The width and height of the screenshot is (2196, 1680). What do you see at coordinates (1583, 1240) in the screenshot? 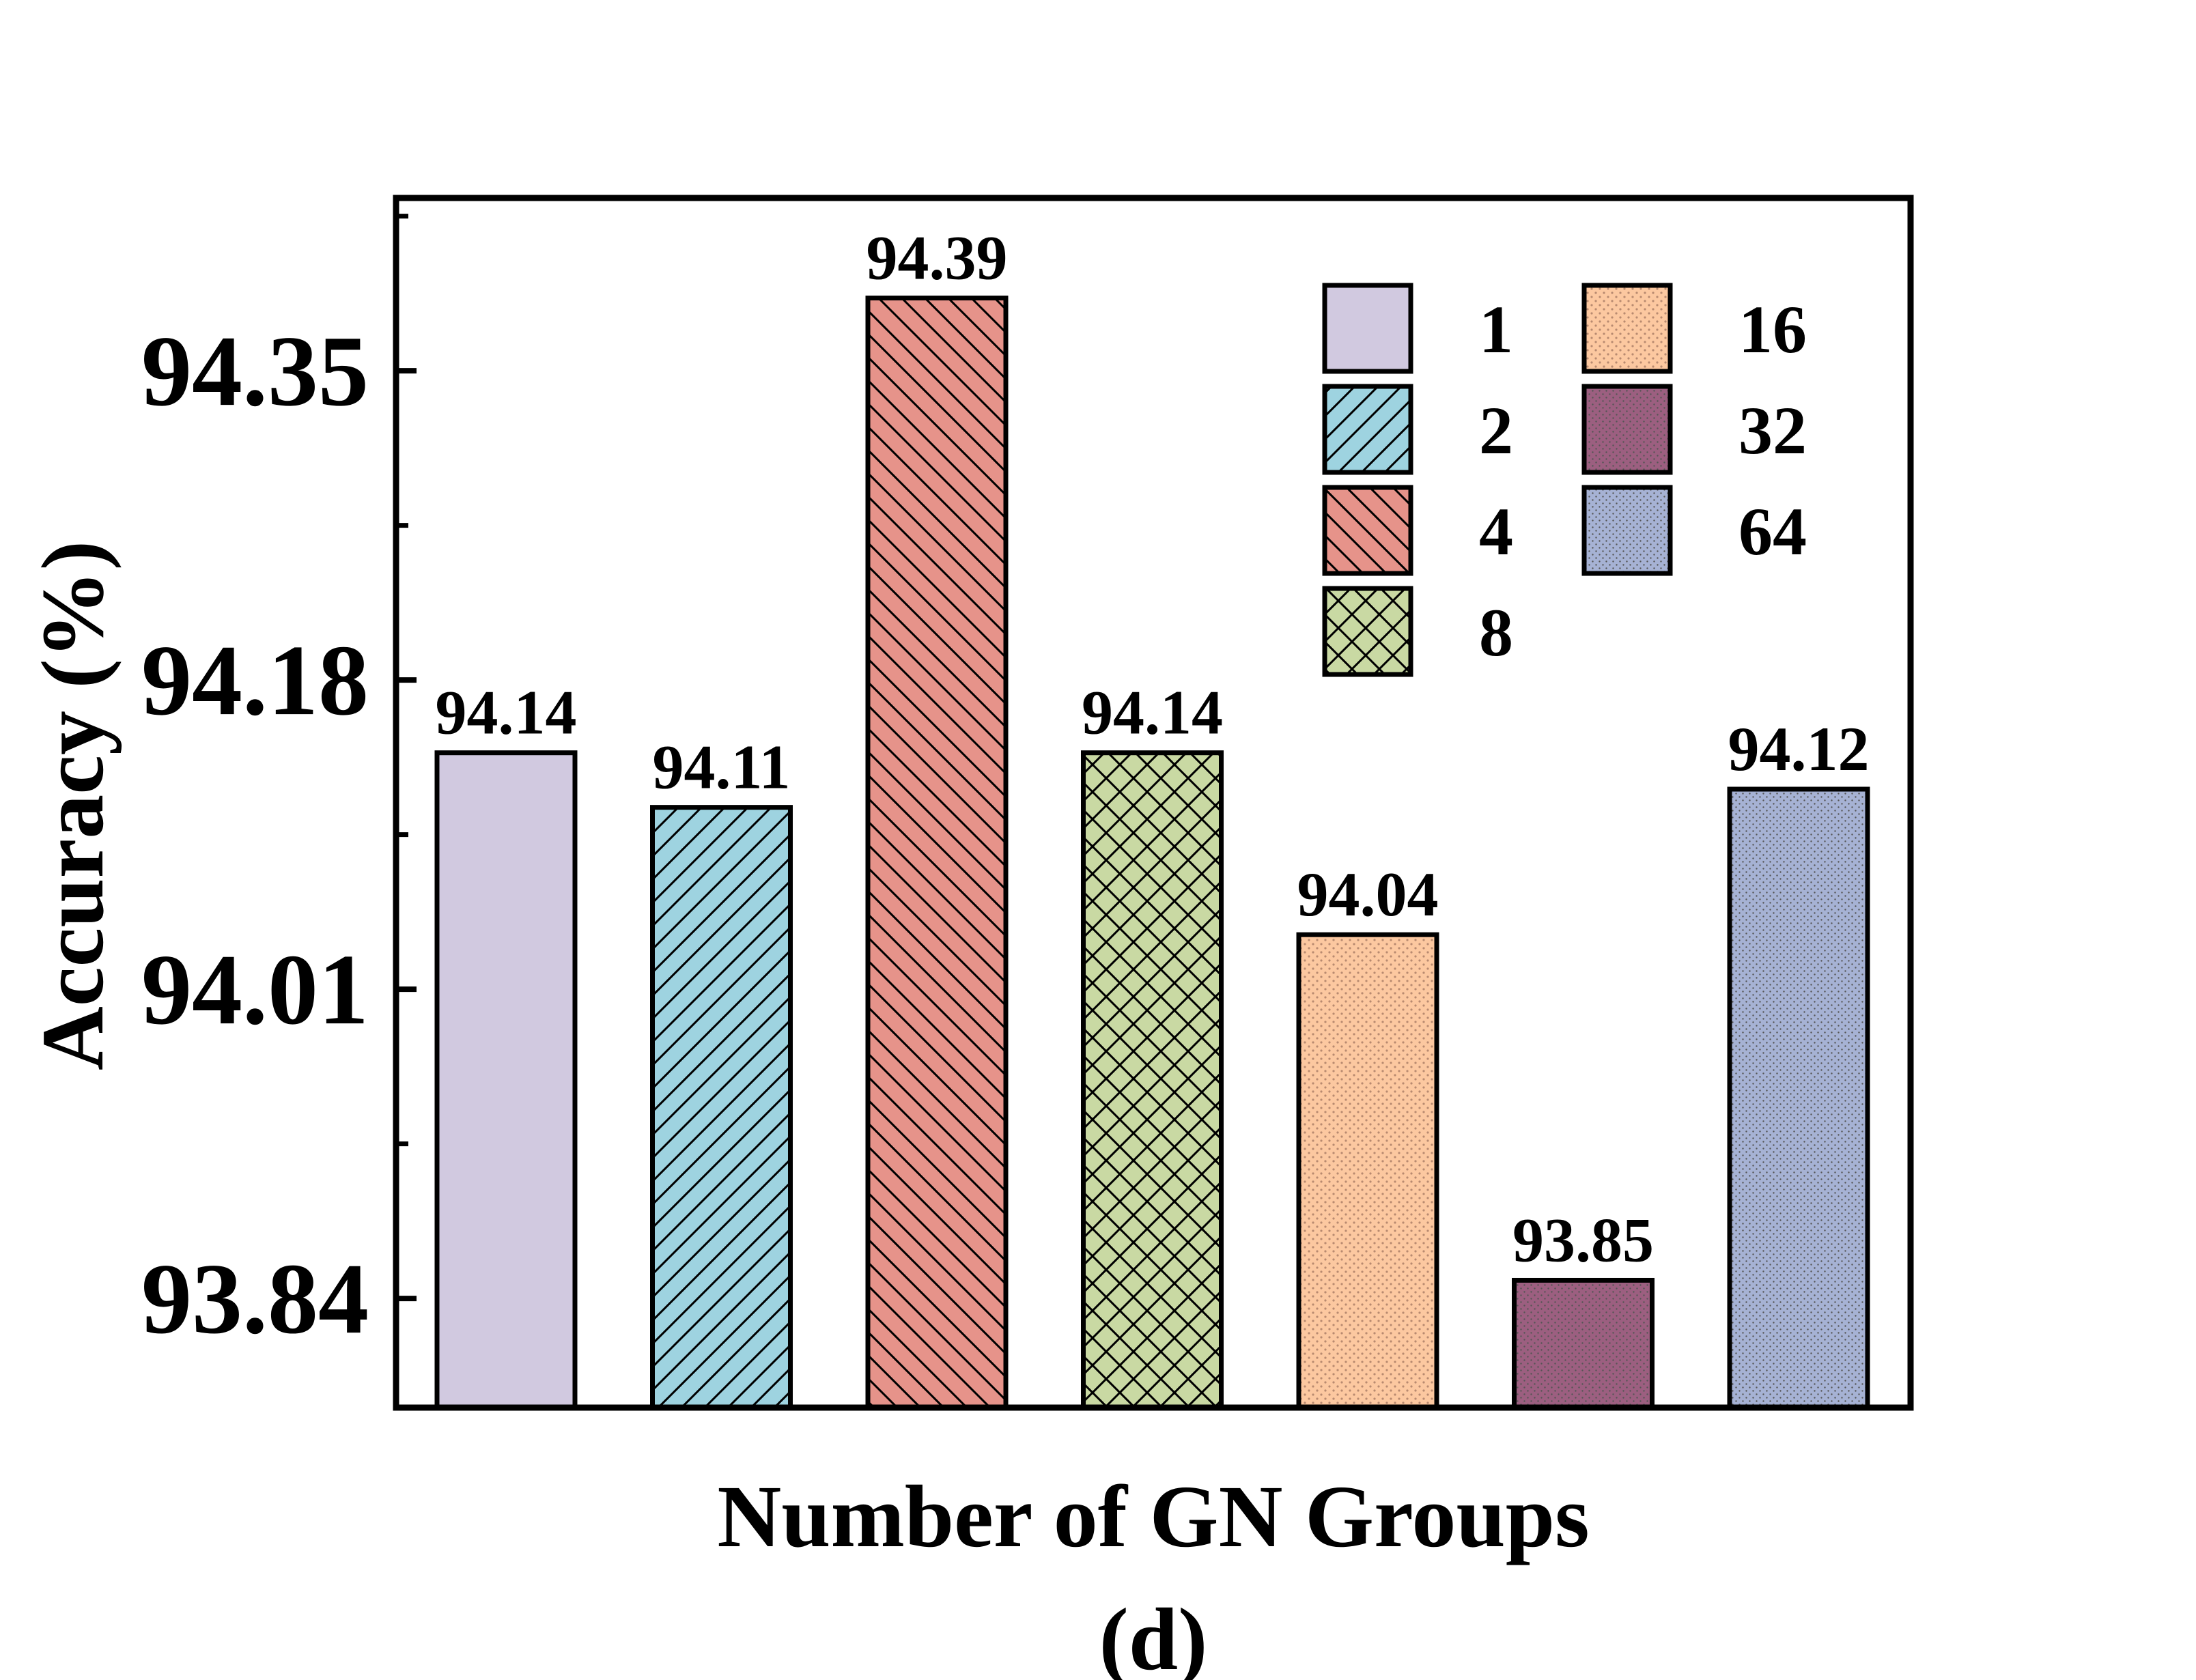
I see `data-label-32: 93.85` at bounding box center [1583, 1240].